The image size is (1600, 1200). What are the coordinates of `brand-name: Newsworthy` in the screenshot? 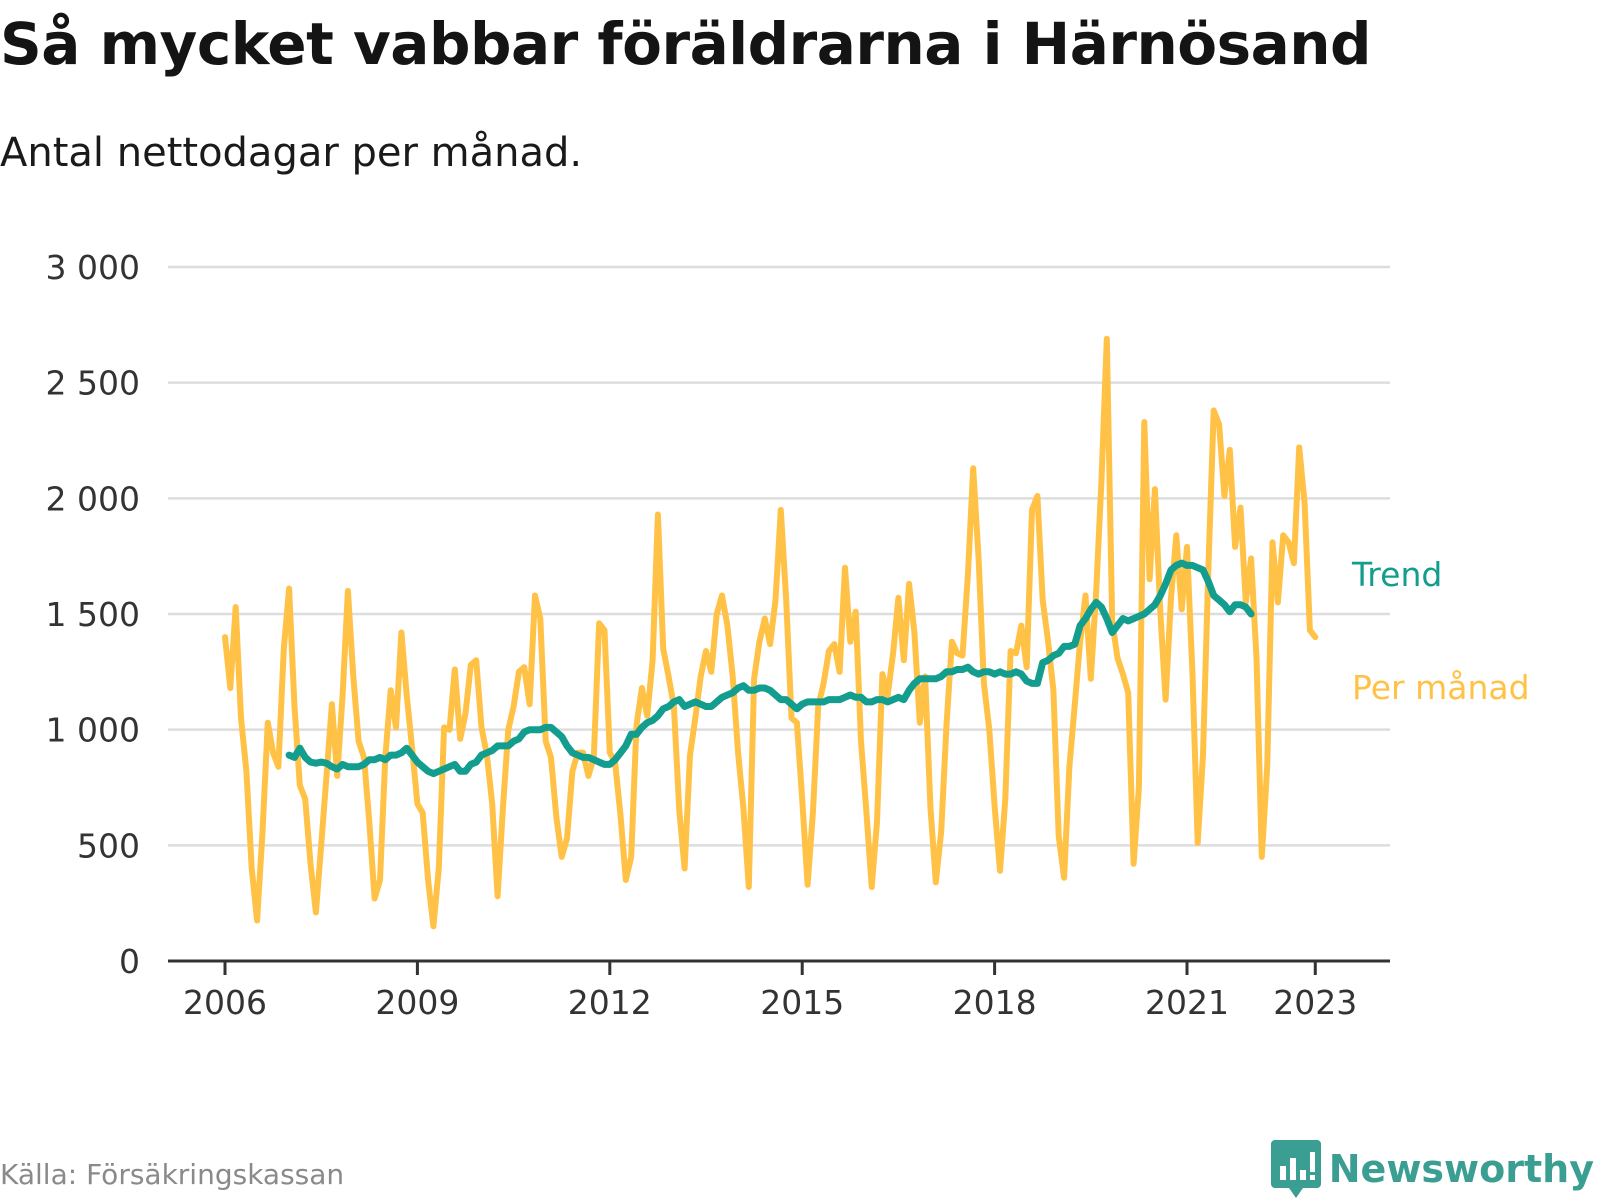 It's located at (1461, 1169).